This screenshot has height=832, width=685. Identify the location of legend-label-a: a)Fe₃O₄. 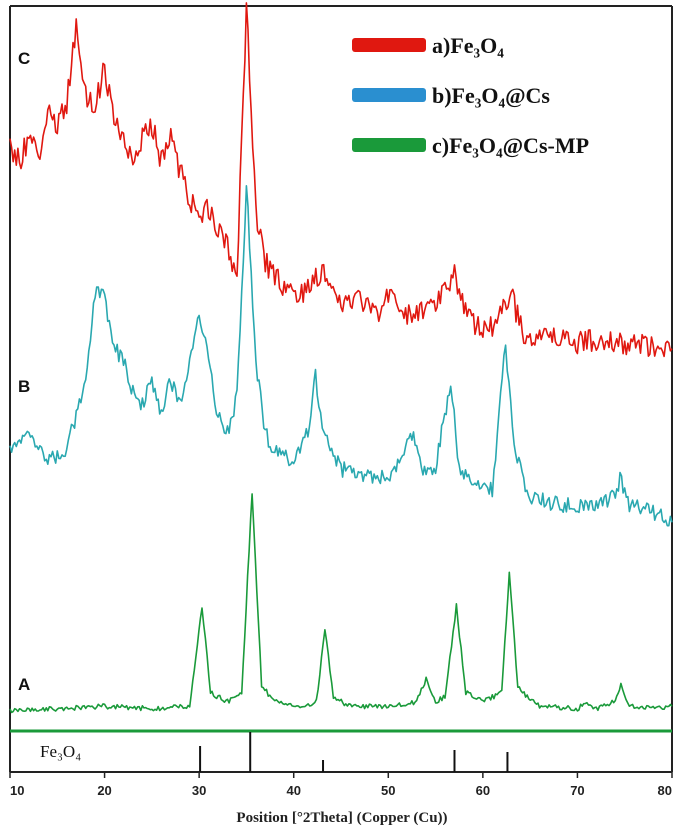
(468, 45).